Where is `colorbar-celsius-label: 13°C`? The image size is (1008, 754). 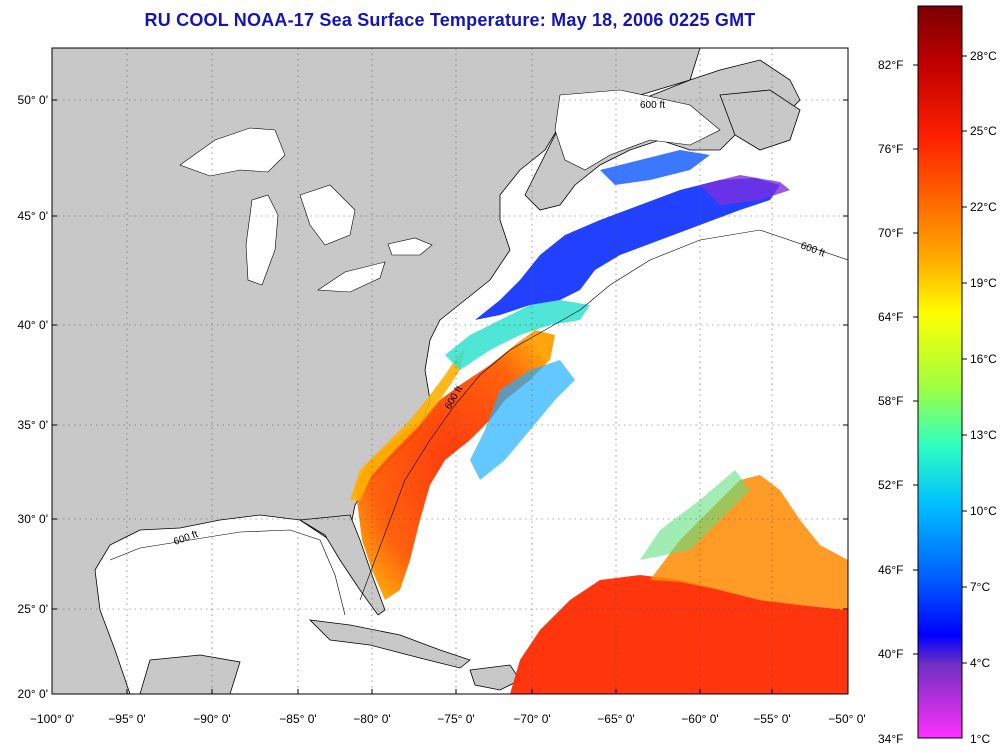 colorbar-celsius-label: 13°C is located at coordinates (983, 435).